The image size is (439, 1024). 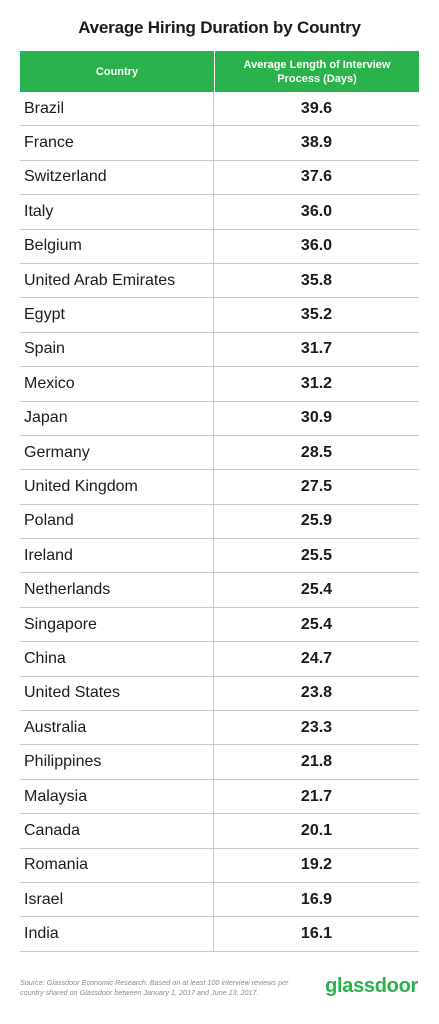 What do you see at coordinates (219, 797) in the screenshot?
I see `table-row: Malaysia 21.7` at bounding box center [219, 797].